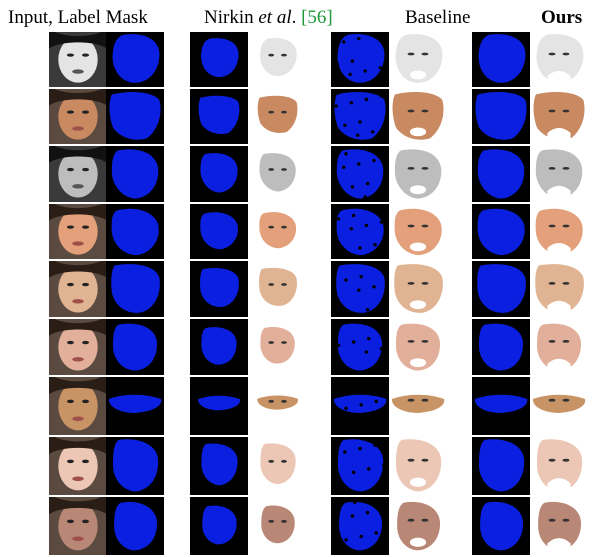 The width and height of the screenshot is (597, 557). I want to click on header-baseline: Baseline, so click(438, 17).